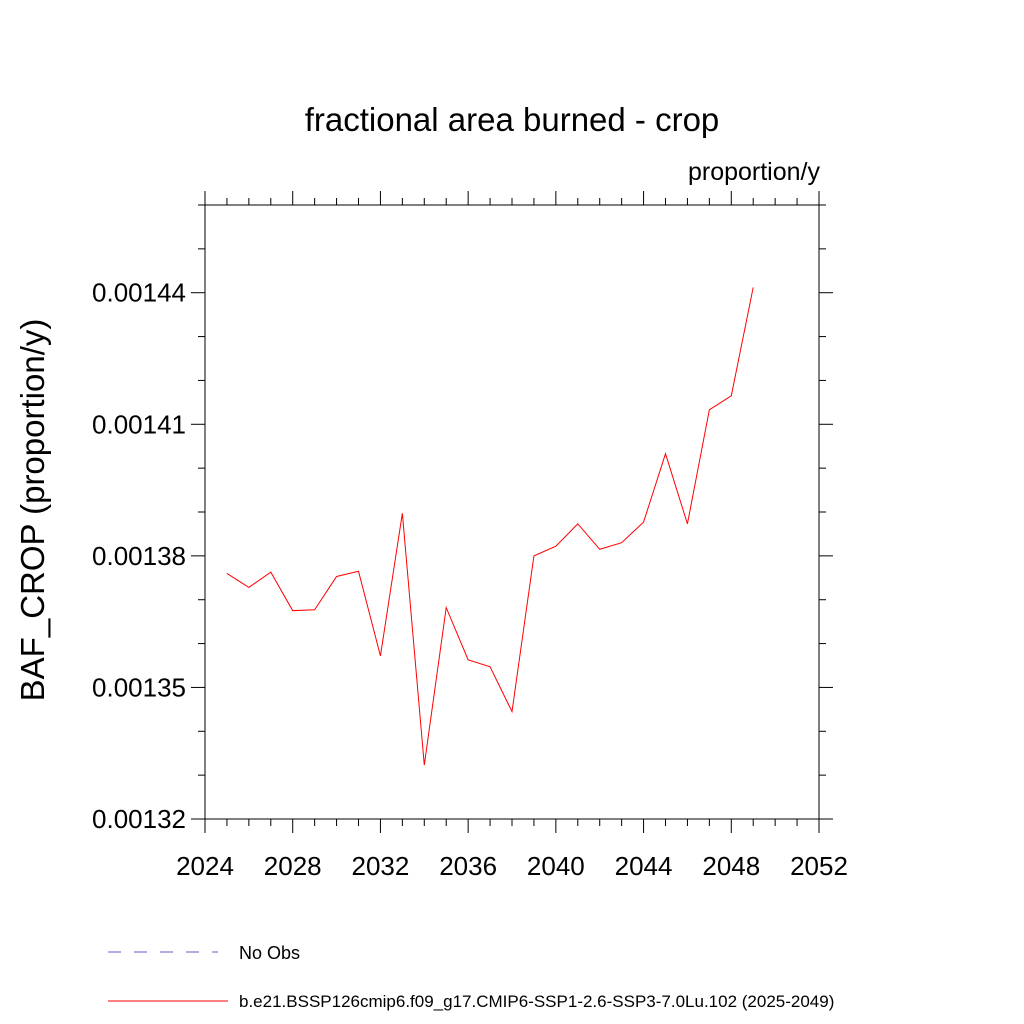 This screenshot has height=1024, width=1024. What do you see at coordinates (381, 866) in the screenshot?
I see `x-tick-label: 2032` at bounding box center [381, 866].